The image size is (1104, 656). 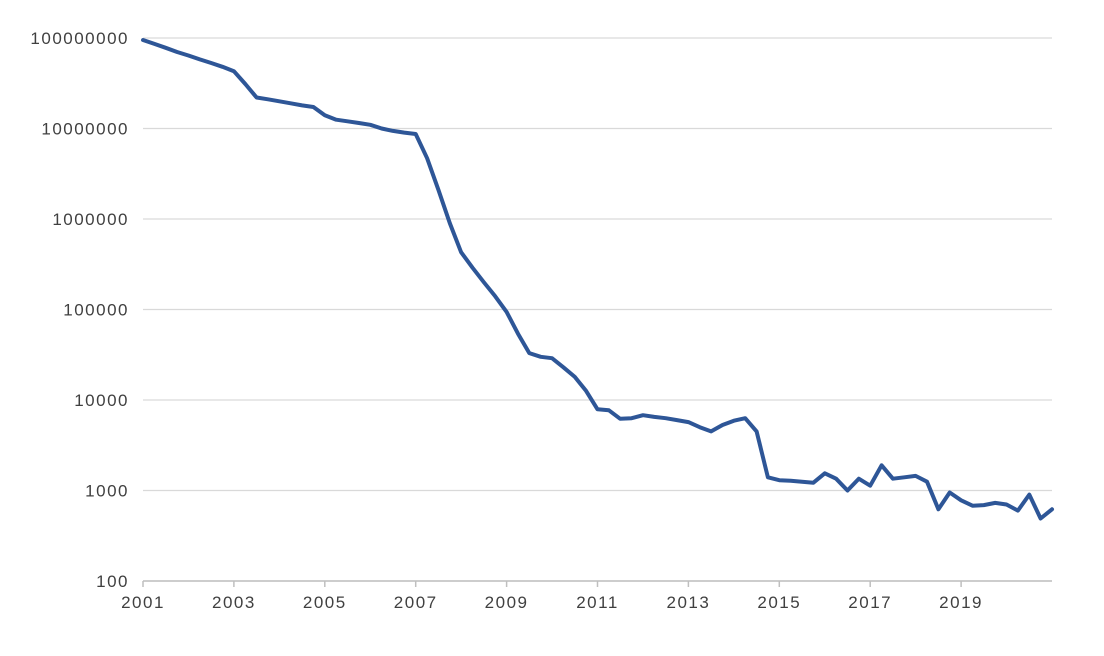 What do you see at coordinates (870, 602) in the screenshot?
I see `x-axis-tick-label: 2017` at bounding box center [870, 602].